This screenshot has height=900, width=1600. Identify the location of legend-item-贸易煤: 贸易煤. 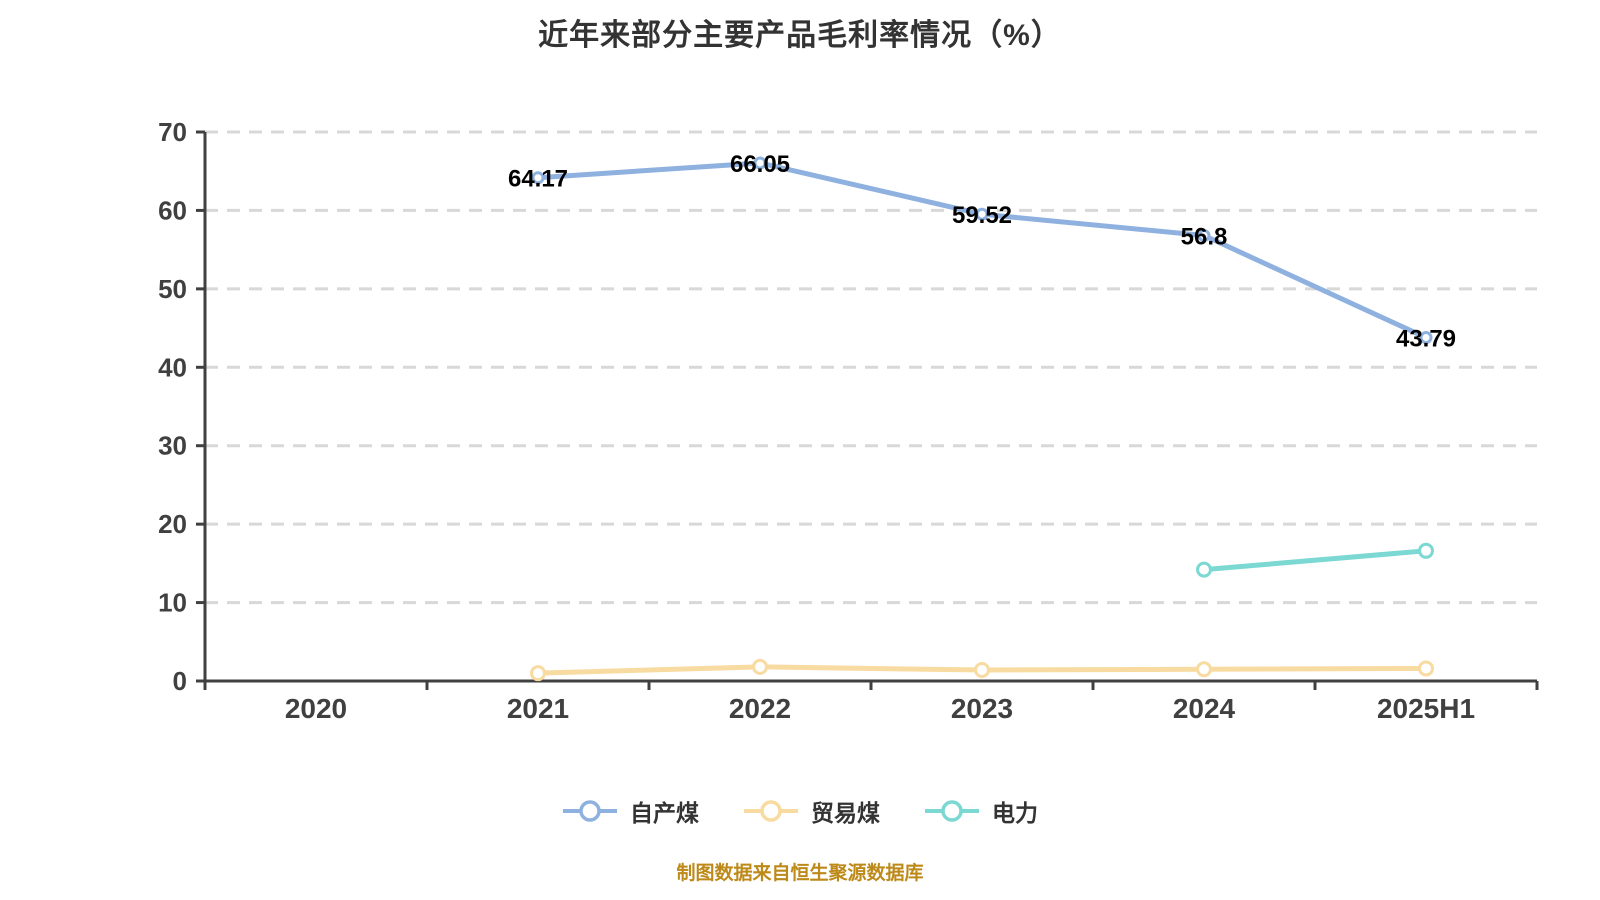
(811, 811).